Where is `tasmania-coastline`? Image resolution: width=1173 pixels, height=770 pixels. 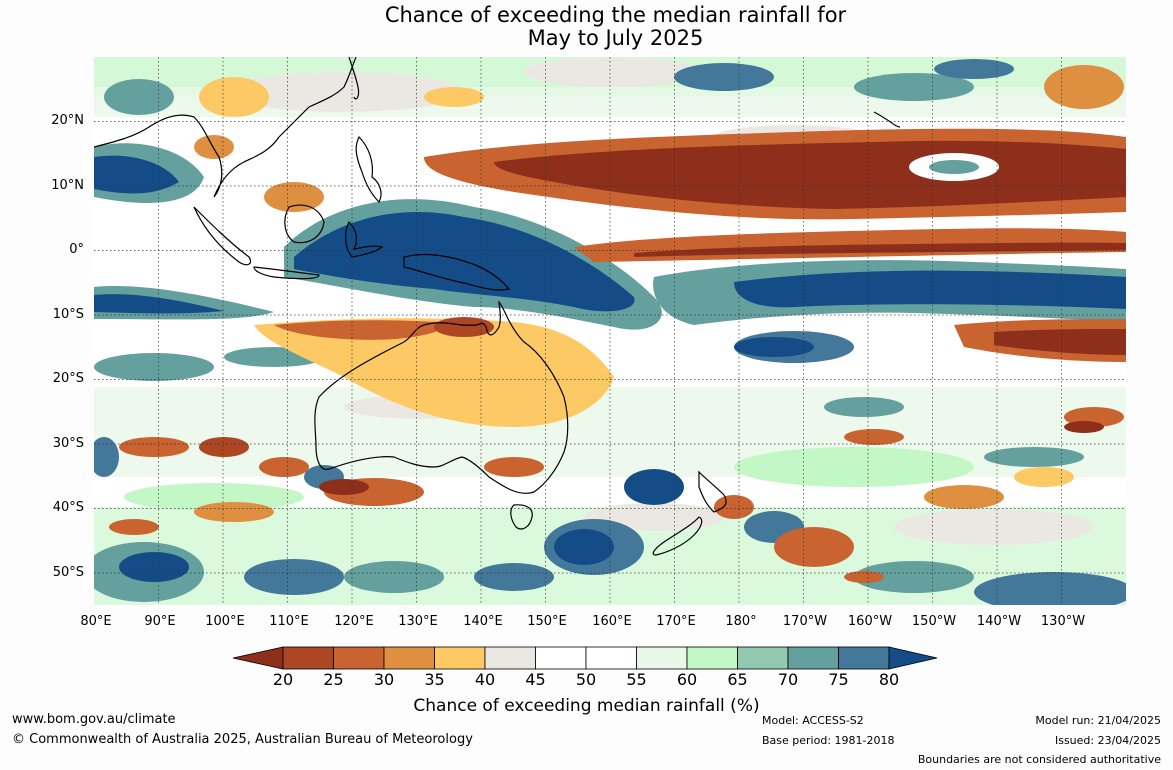
tasmania-coastline is located at coordinates (521, 517).